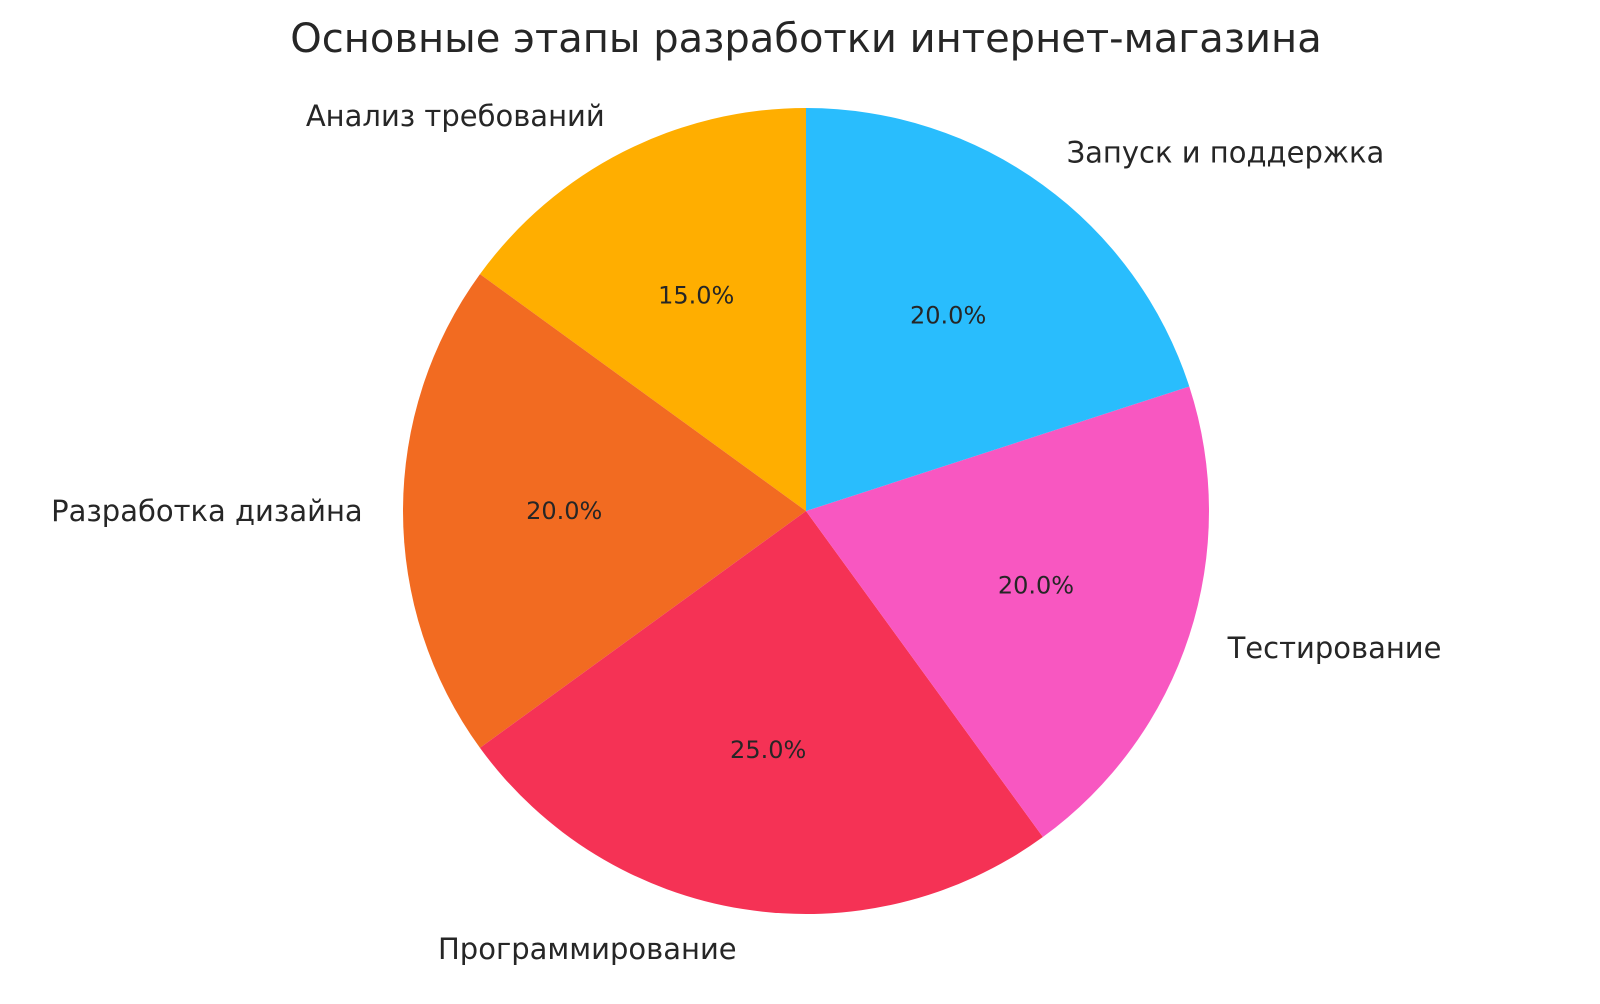 The width and height of the screenshot is (1600, 1004). Describe the element at coordinates (1226, 152) in the screenshot. I see `slice-label: Запуск и поддержка` at that location.